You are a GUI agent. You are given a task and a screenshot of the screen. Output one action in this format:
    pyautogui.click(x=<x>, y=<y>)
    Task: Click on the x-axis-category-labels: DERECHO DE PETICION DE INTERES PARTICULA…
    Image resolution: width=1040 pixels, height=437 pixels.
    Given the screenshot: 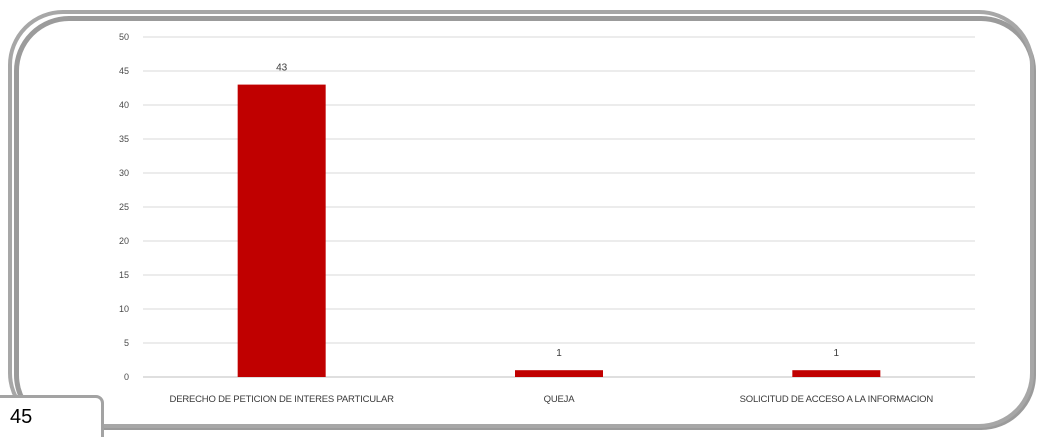 What is the action you would take?
    pyautogui.click(x=552, y=399)
    